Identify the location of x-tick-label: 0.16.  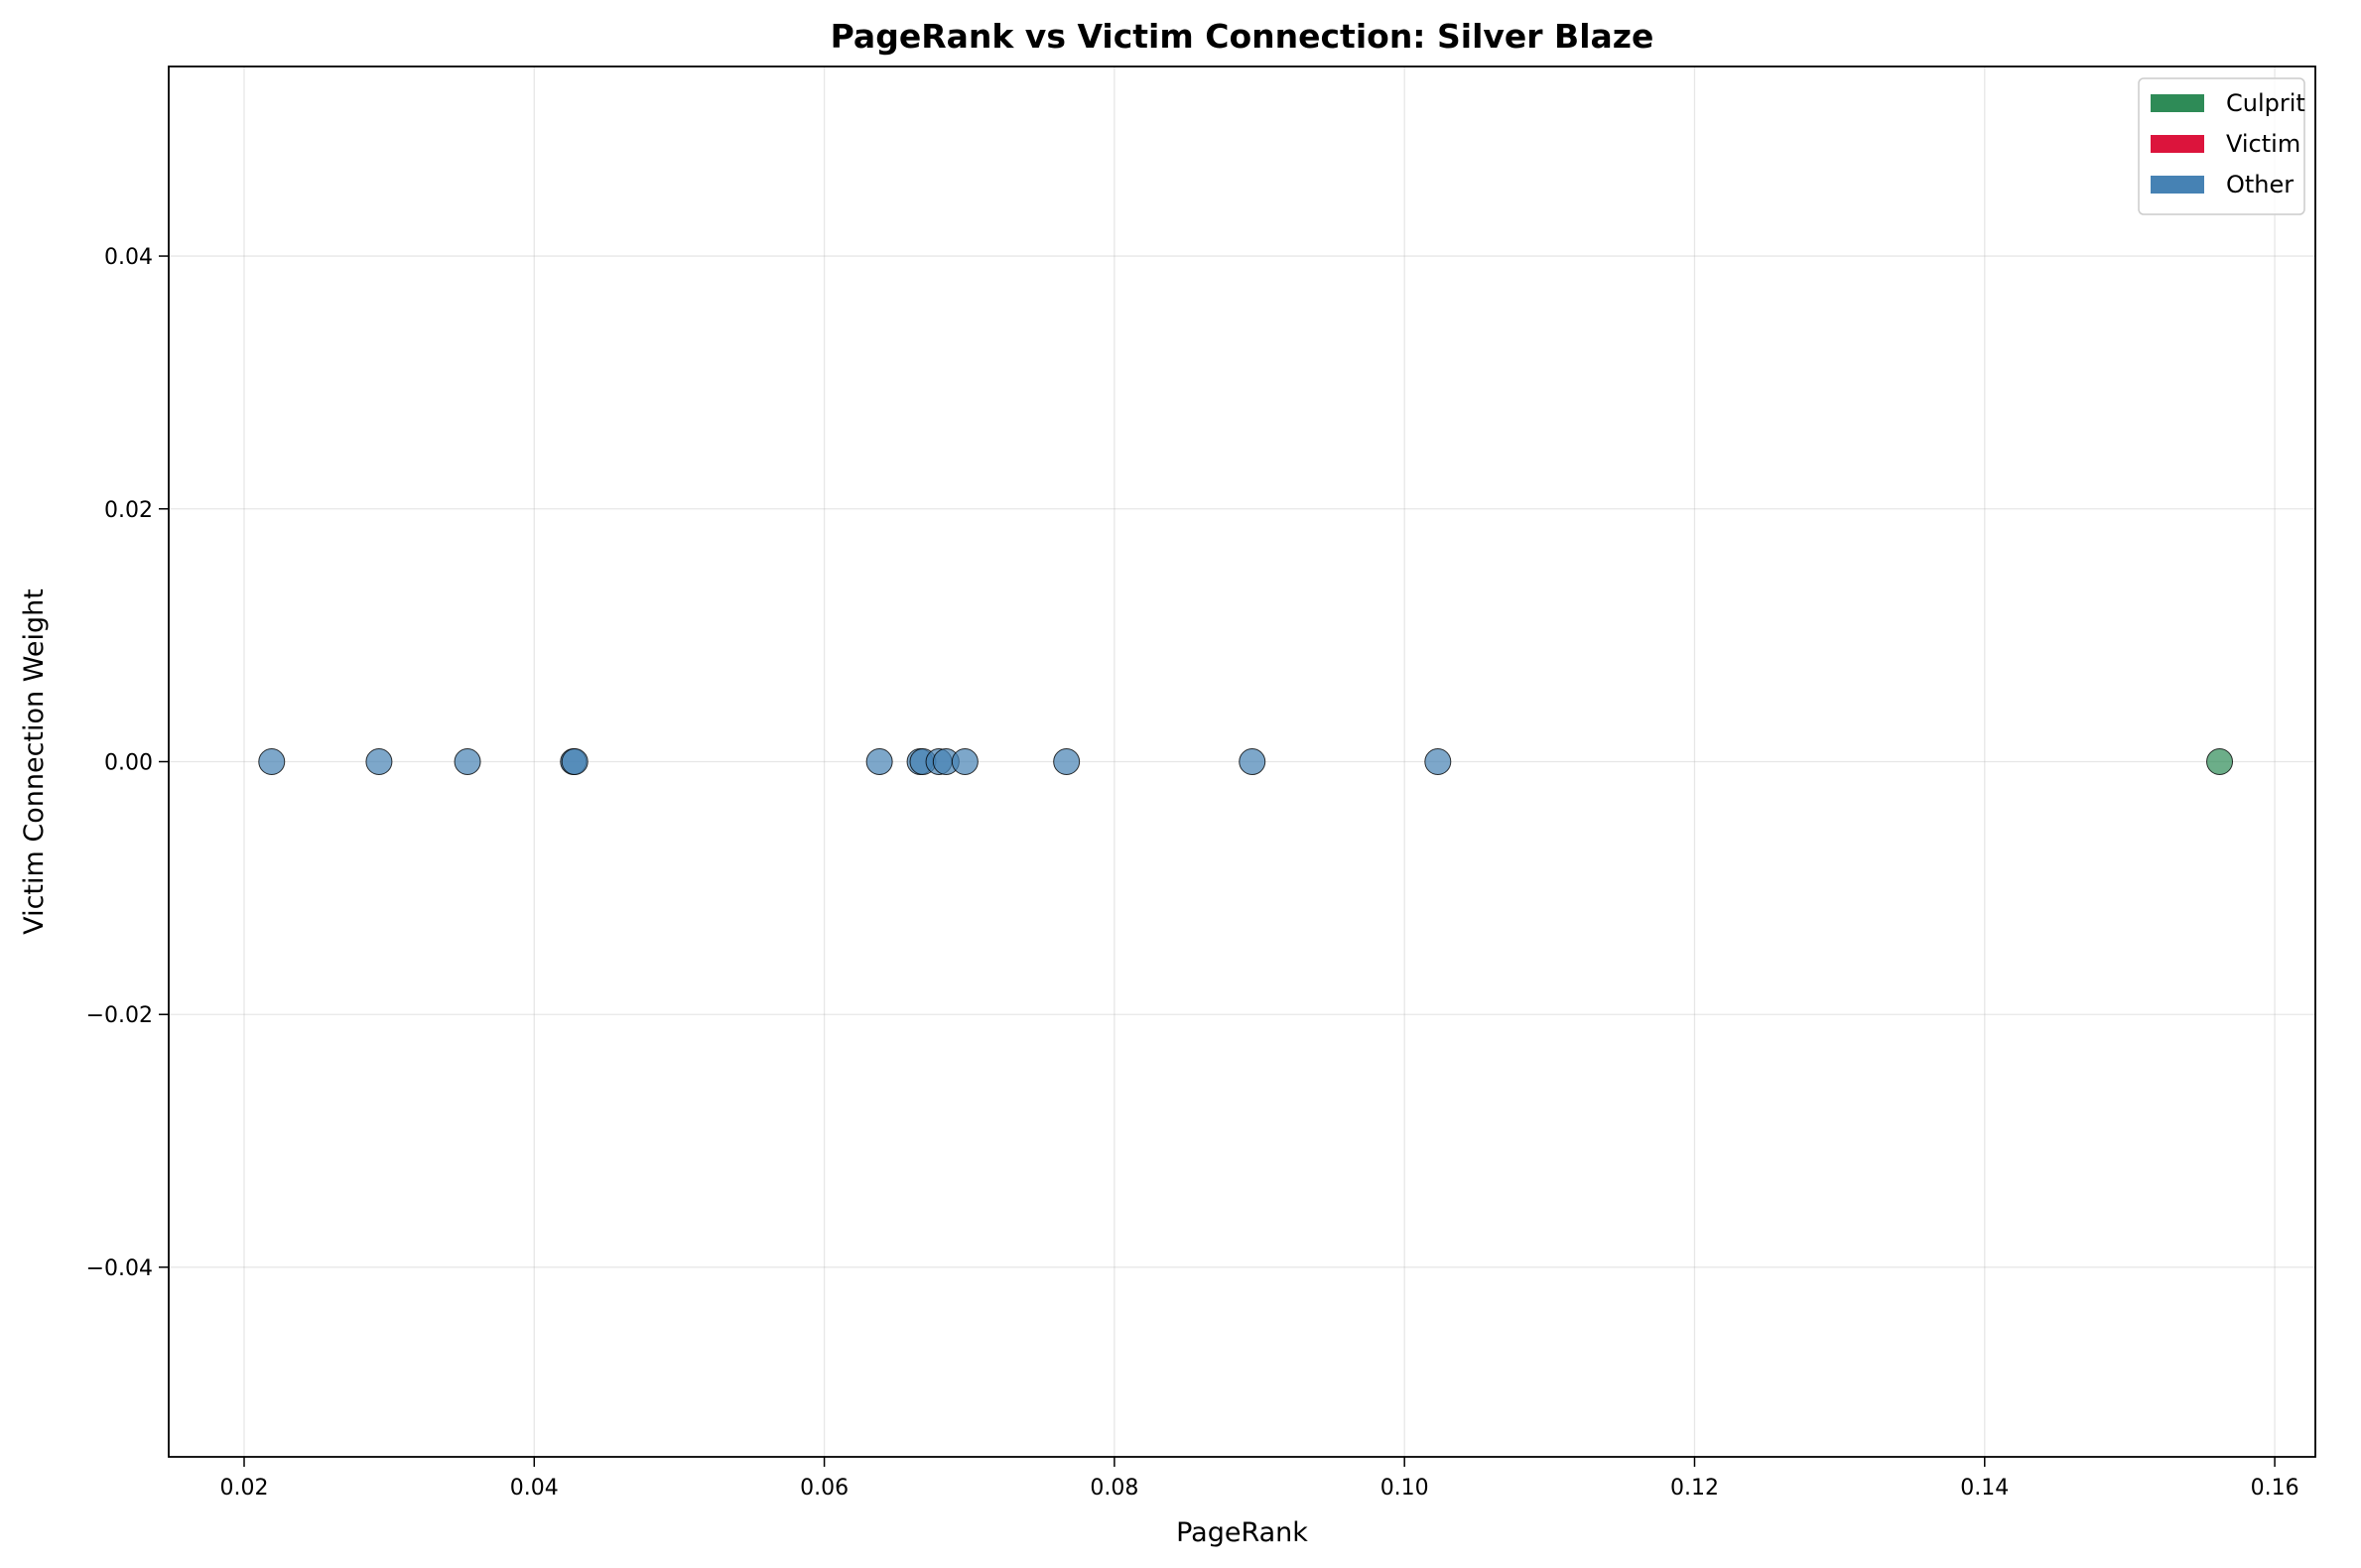
(2275, 1488).